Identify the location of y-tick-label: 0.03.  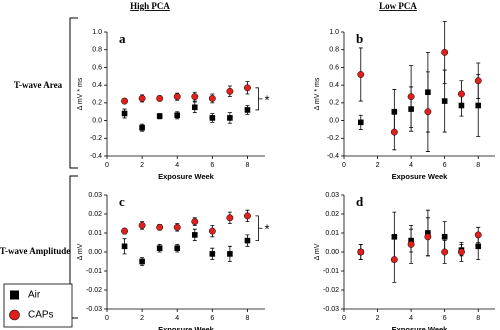
(332, 195).